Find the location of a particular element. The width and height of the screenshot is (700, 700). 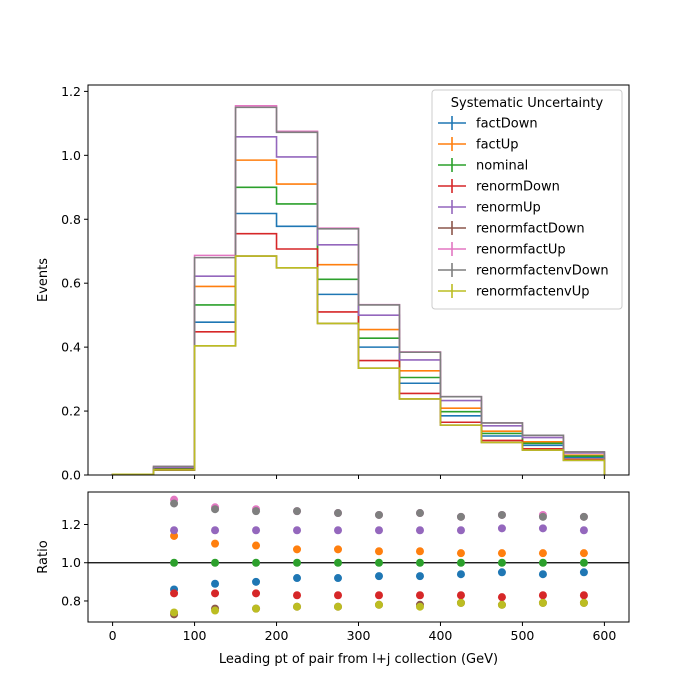

legend-item-renormfactenvUp: renormfactenvUp is located at coordinates (514, 292).